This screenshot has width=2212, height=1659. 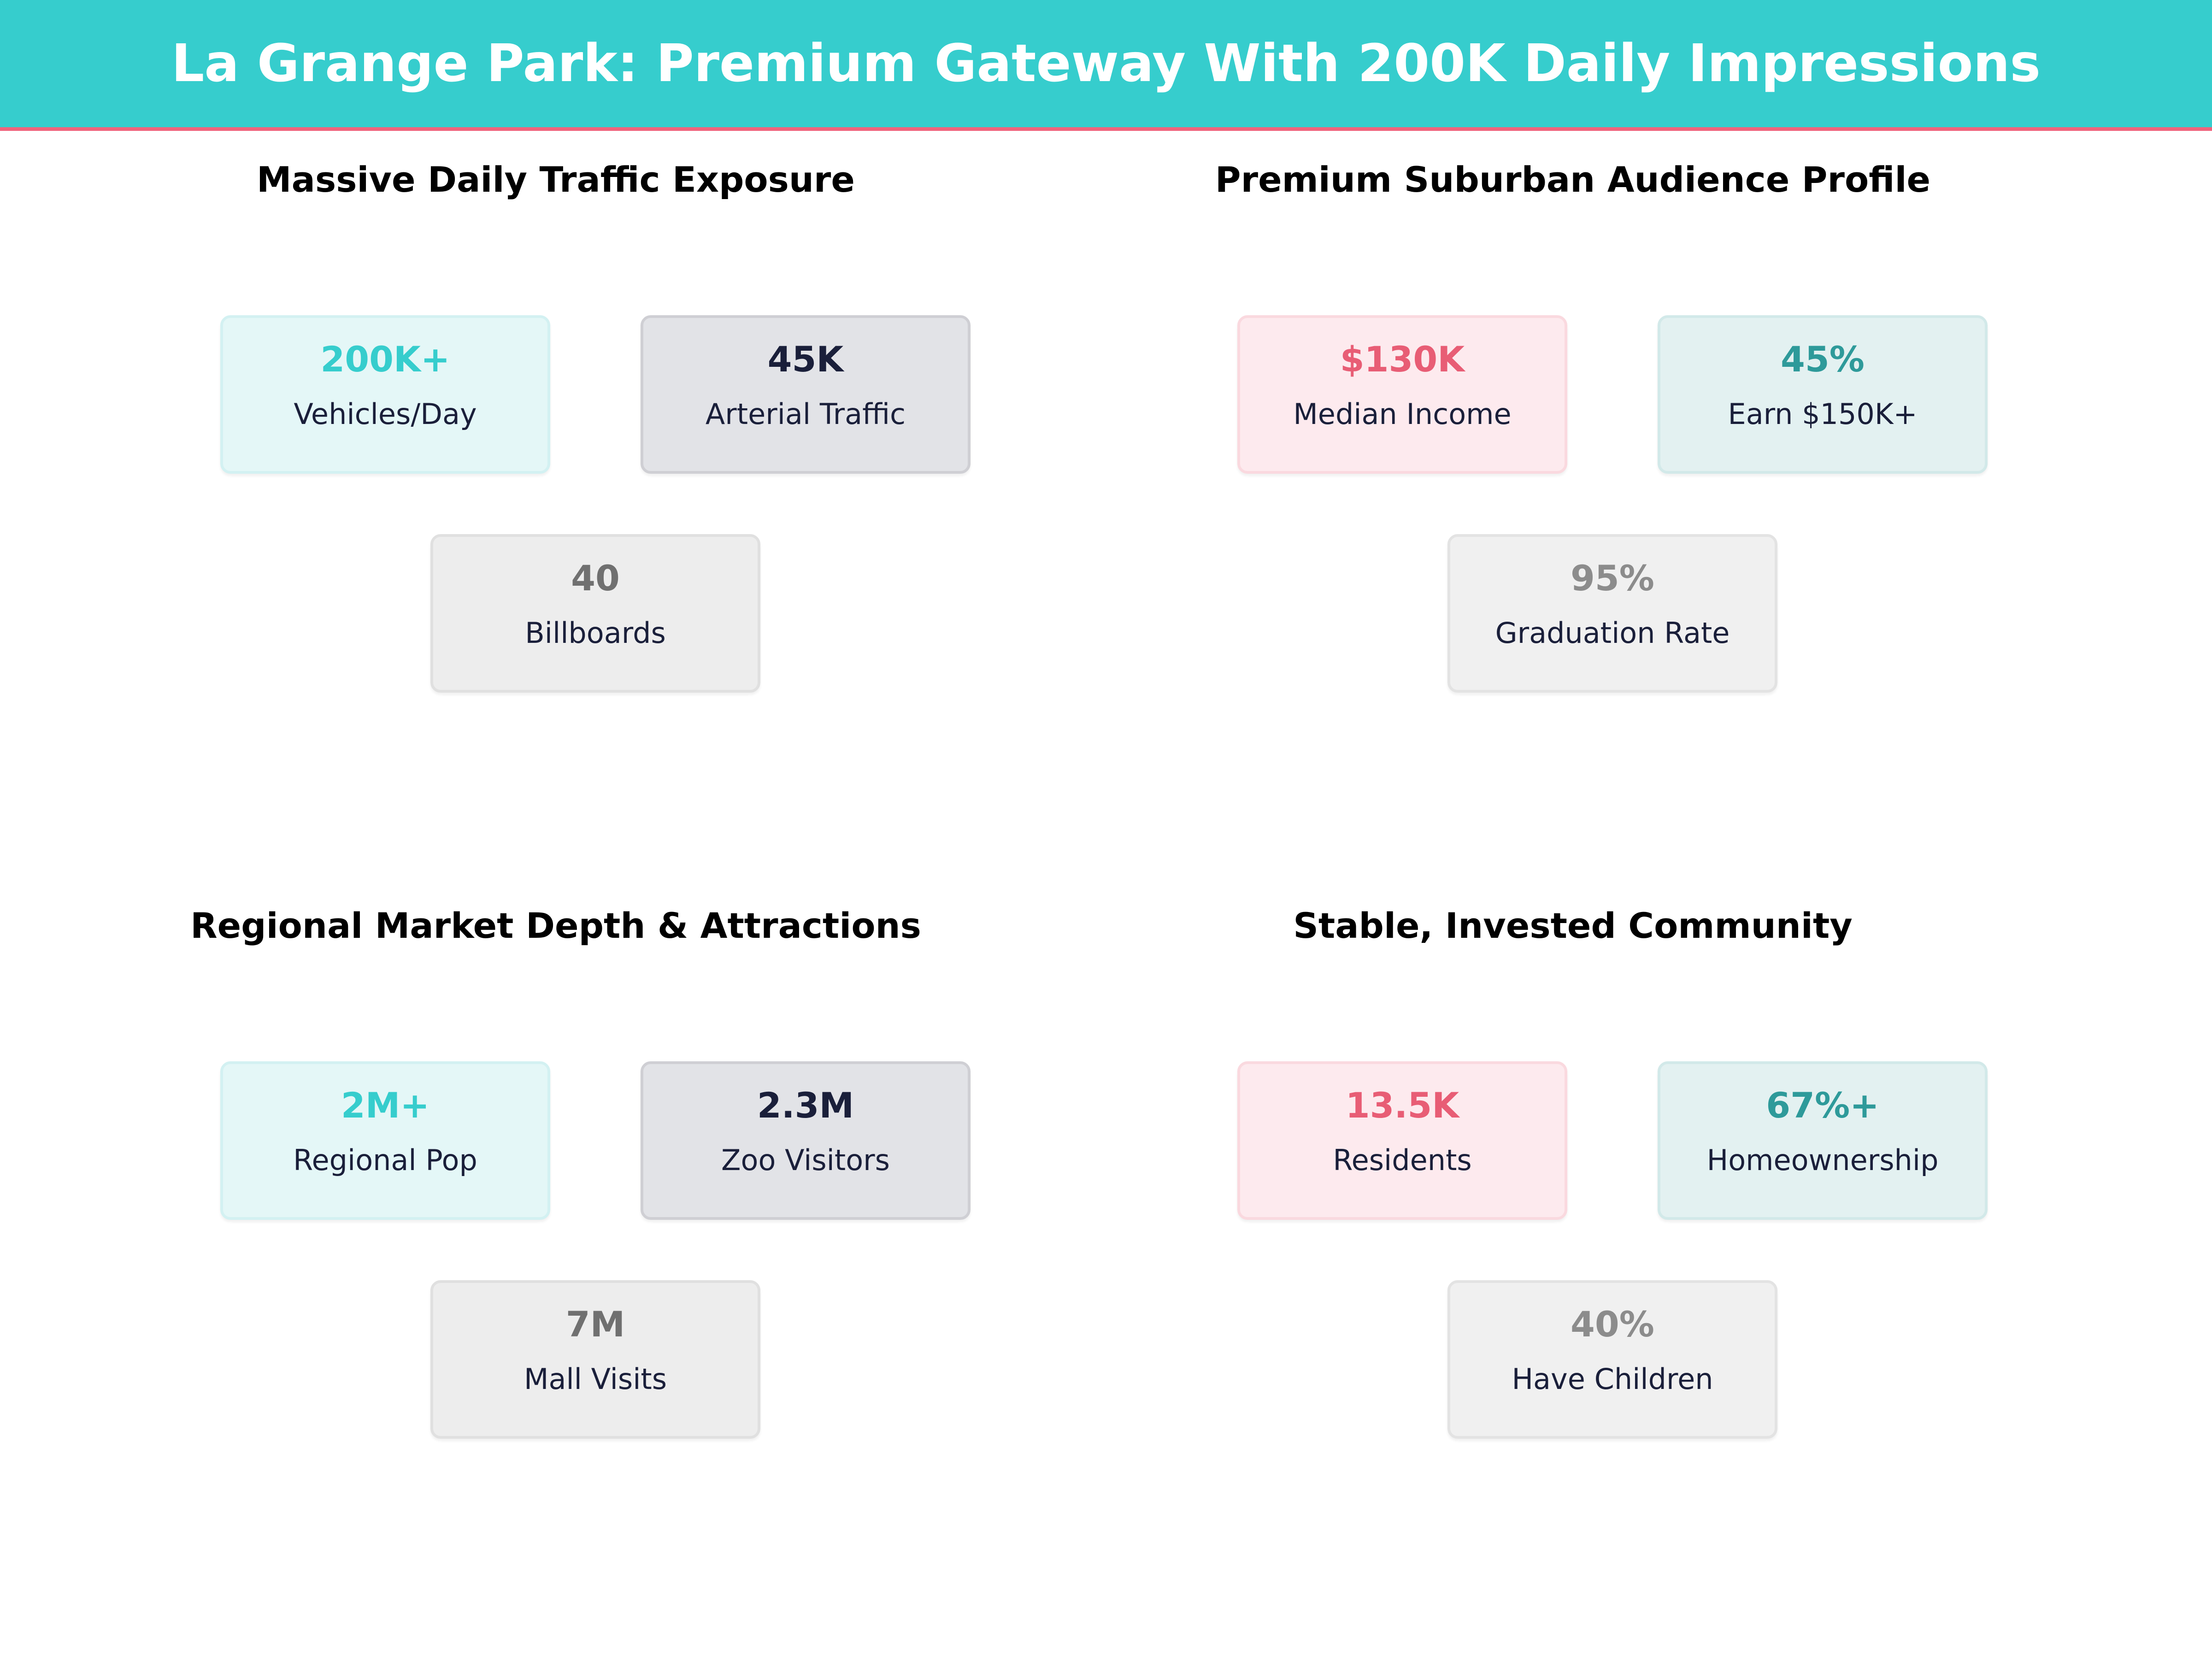 I want to click on stat-value: 45K, so click(x=805, y=359).